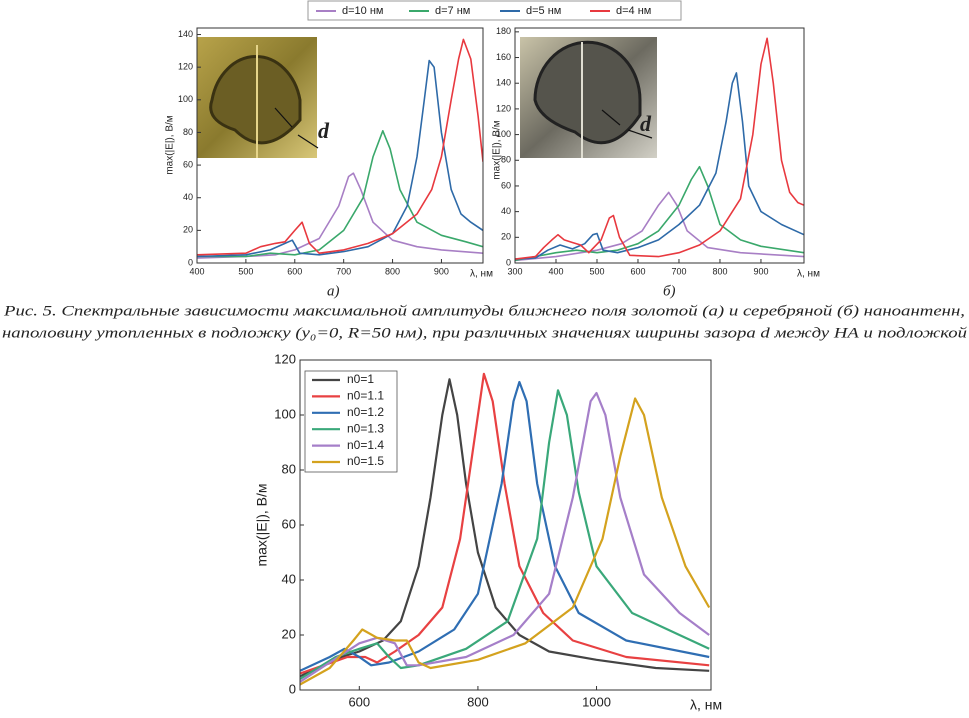  What do you see at coordinates (596, 701) in the screenshot?
I see `x-tick-label: 1000` at bounding box center [596, 701].